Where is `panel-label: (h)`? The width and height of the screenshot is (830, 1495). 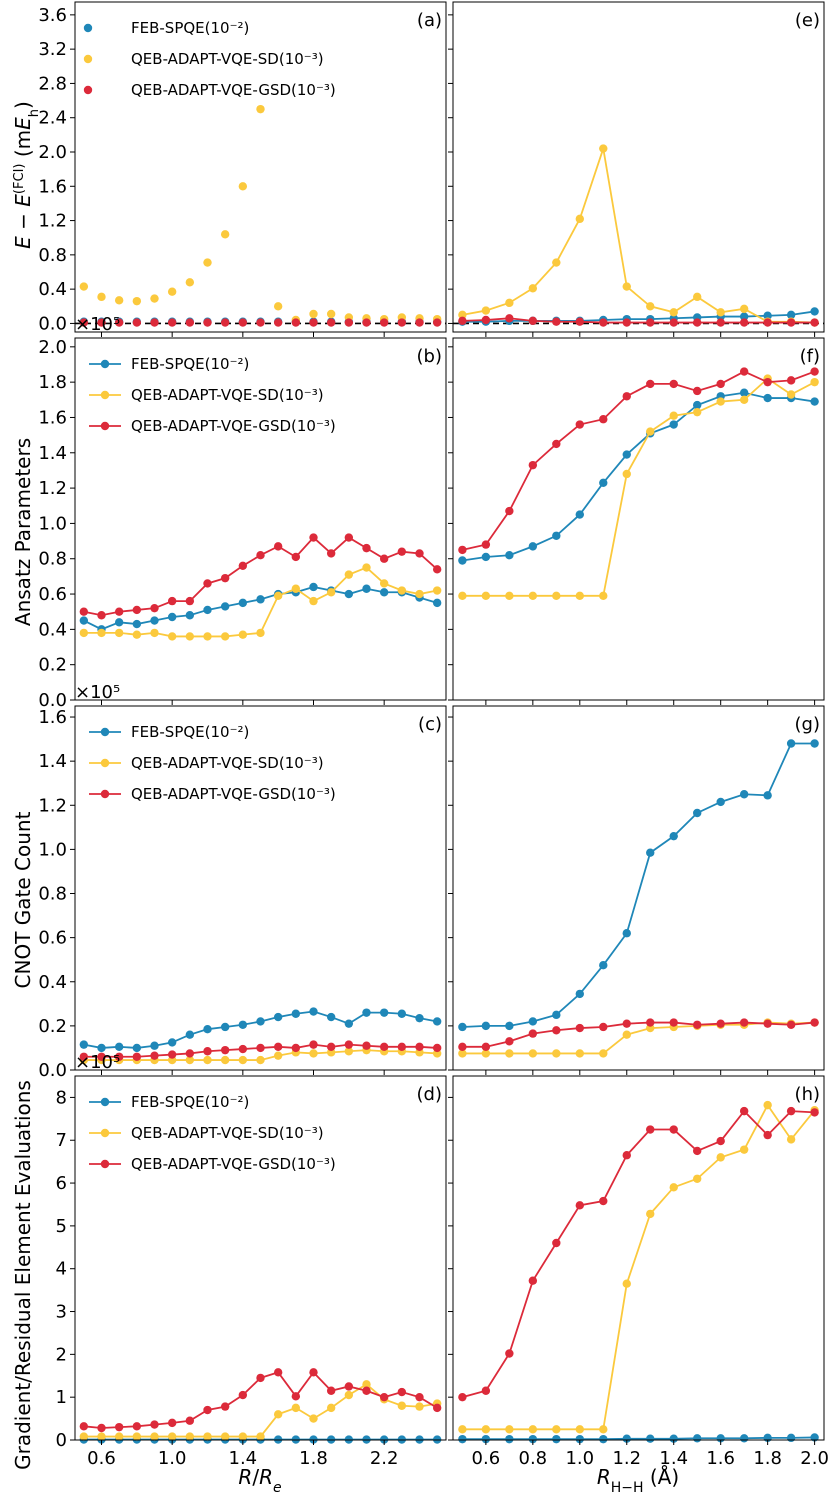
panel-label: (h) is located at coordinates (807, 1094).